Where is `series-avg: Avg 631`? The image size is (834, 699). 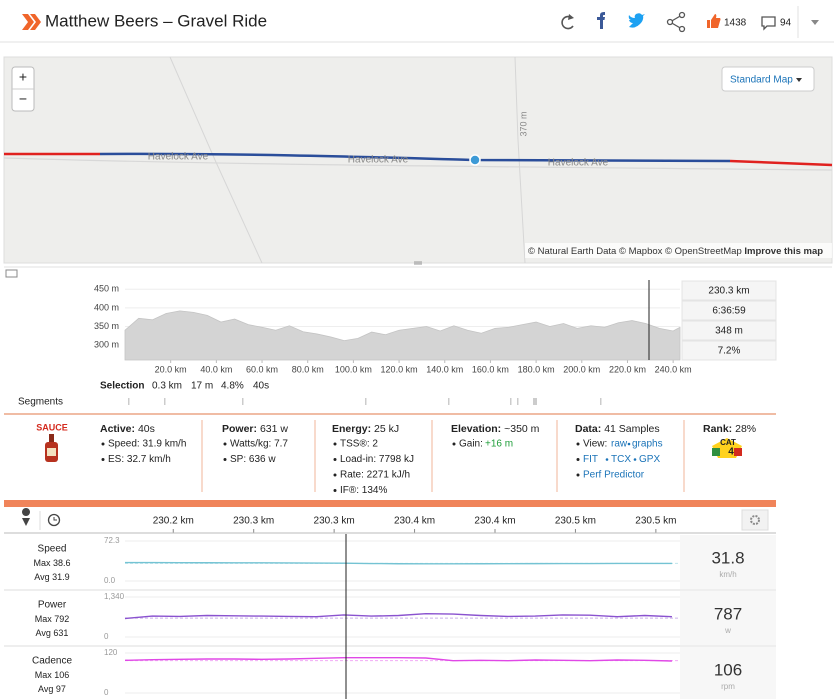
series-avg: Avg 631 is located at coordinates (52, 633).